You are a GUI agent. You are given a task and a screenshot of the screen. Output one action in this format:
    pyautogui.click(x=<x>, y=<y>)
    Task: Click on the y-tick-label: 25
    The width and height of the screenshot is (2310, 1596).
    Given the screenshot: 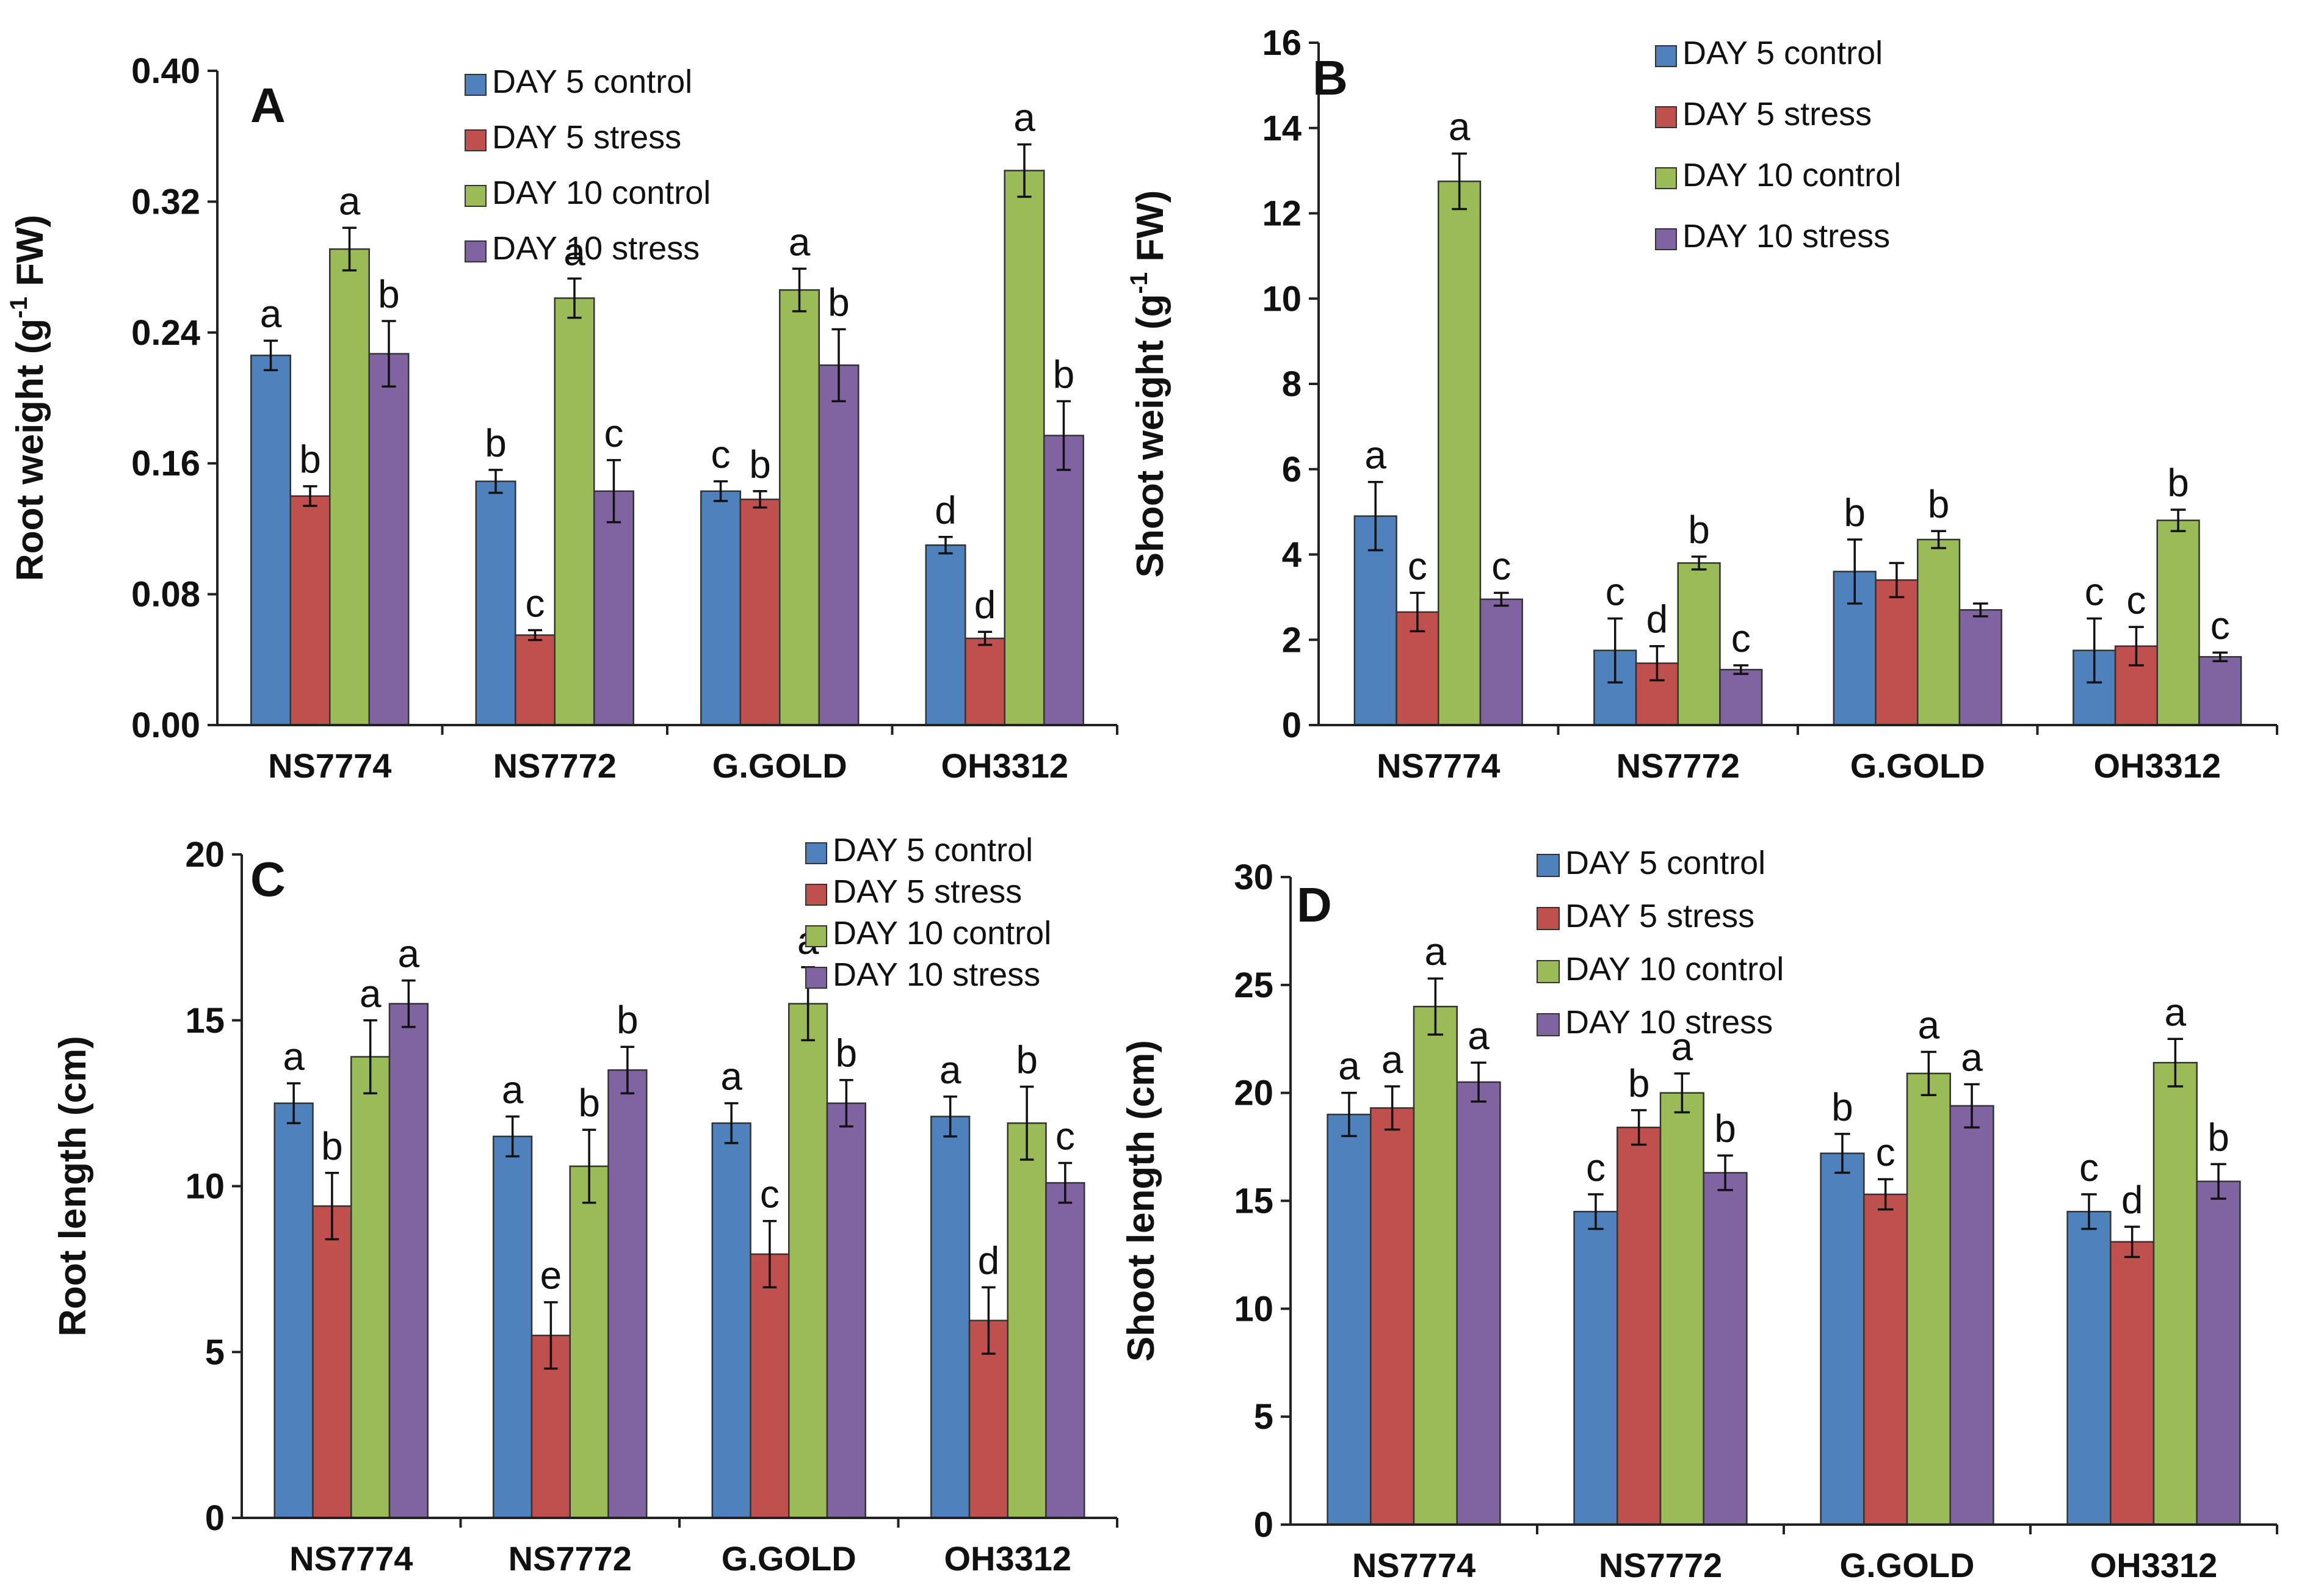 What is the action you would take?
    pyautogui.click(x=1253, y=986)
    